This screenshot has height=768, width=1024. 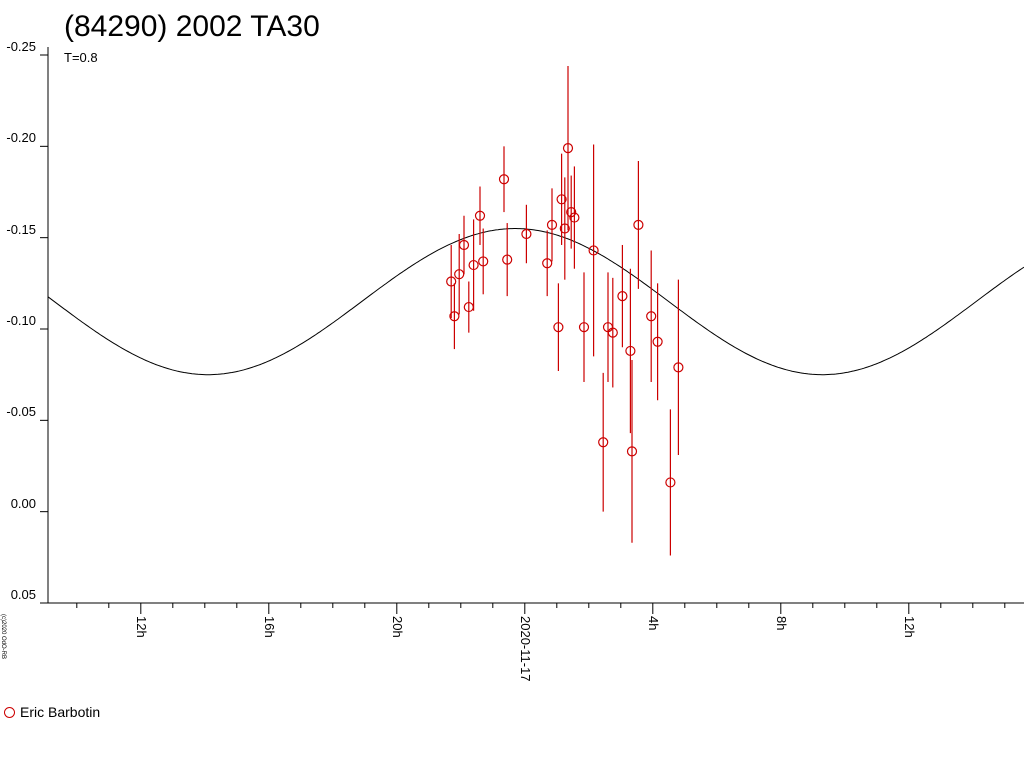 I want to click on y-tick-label: 0.05, so click(x=23, y=594).